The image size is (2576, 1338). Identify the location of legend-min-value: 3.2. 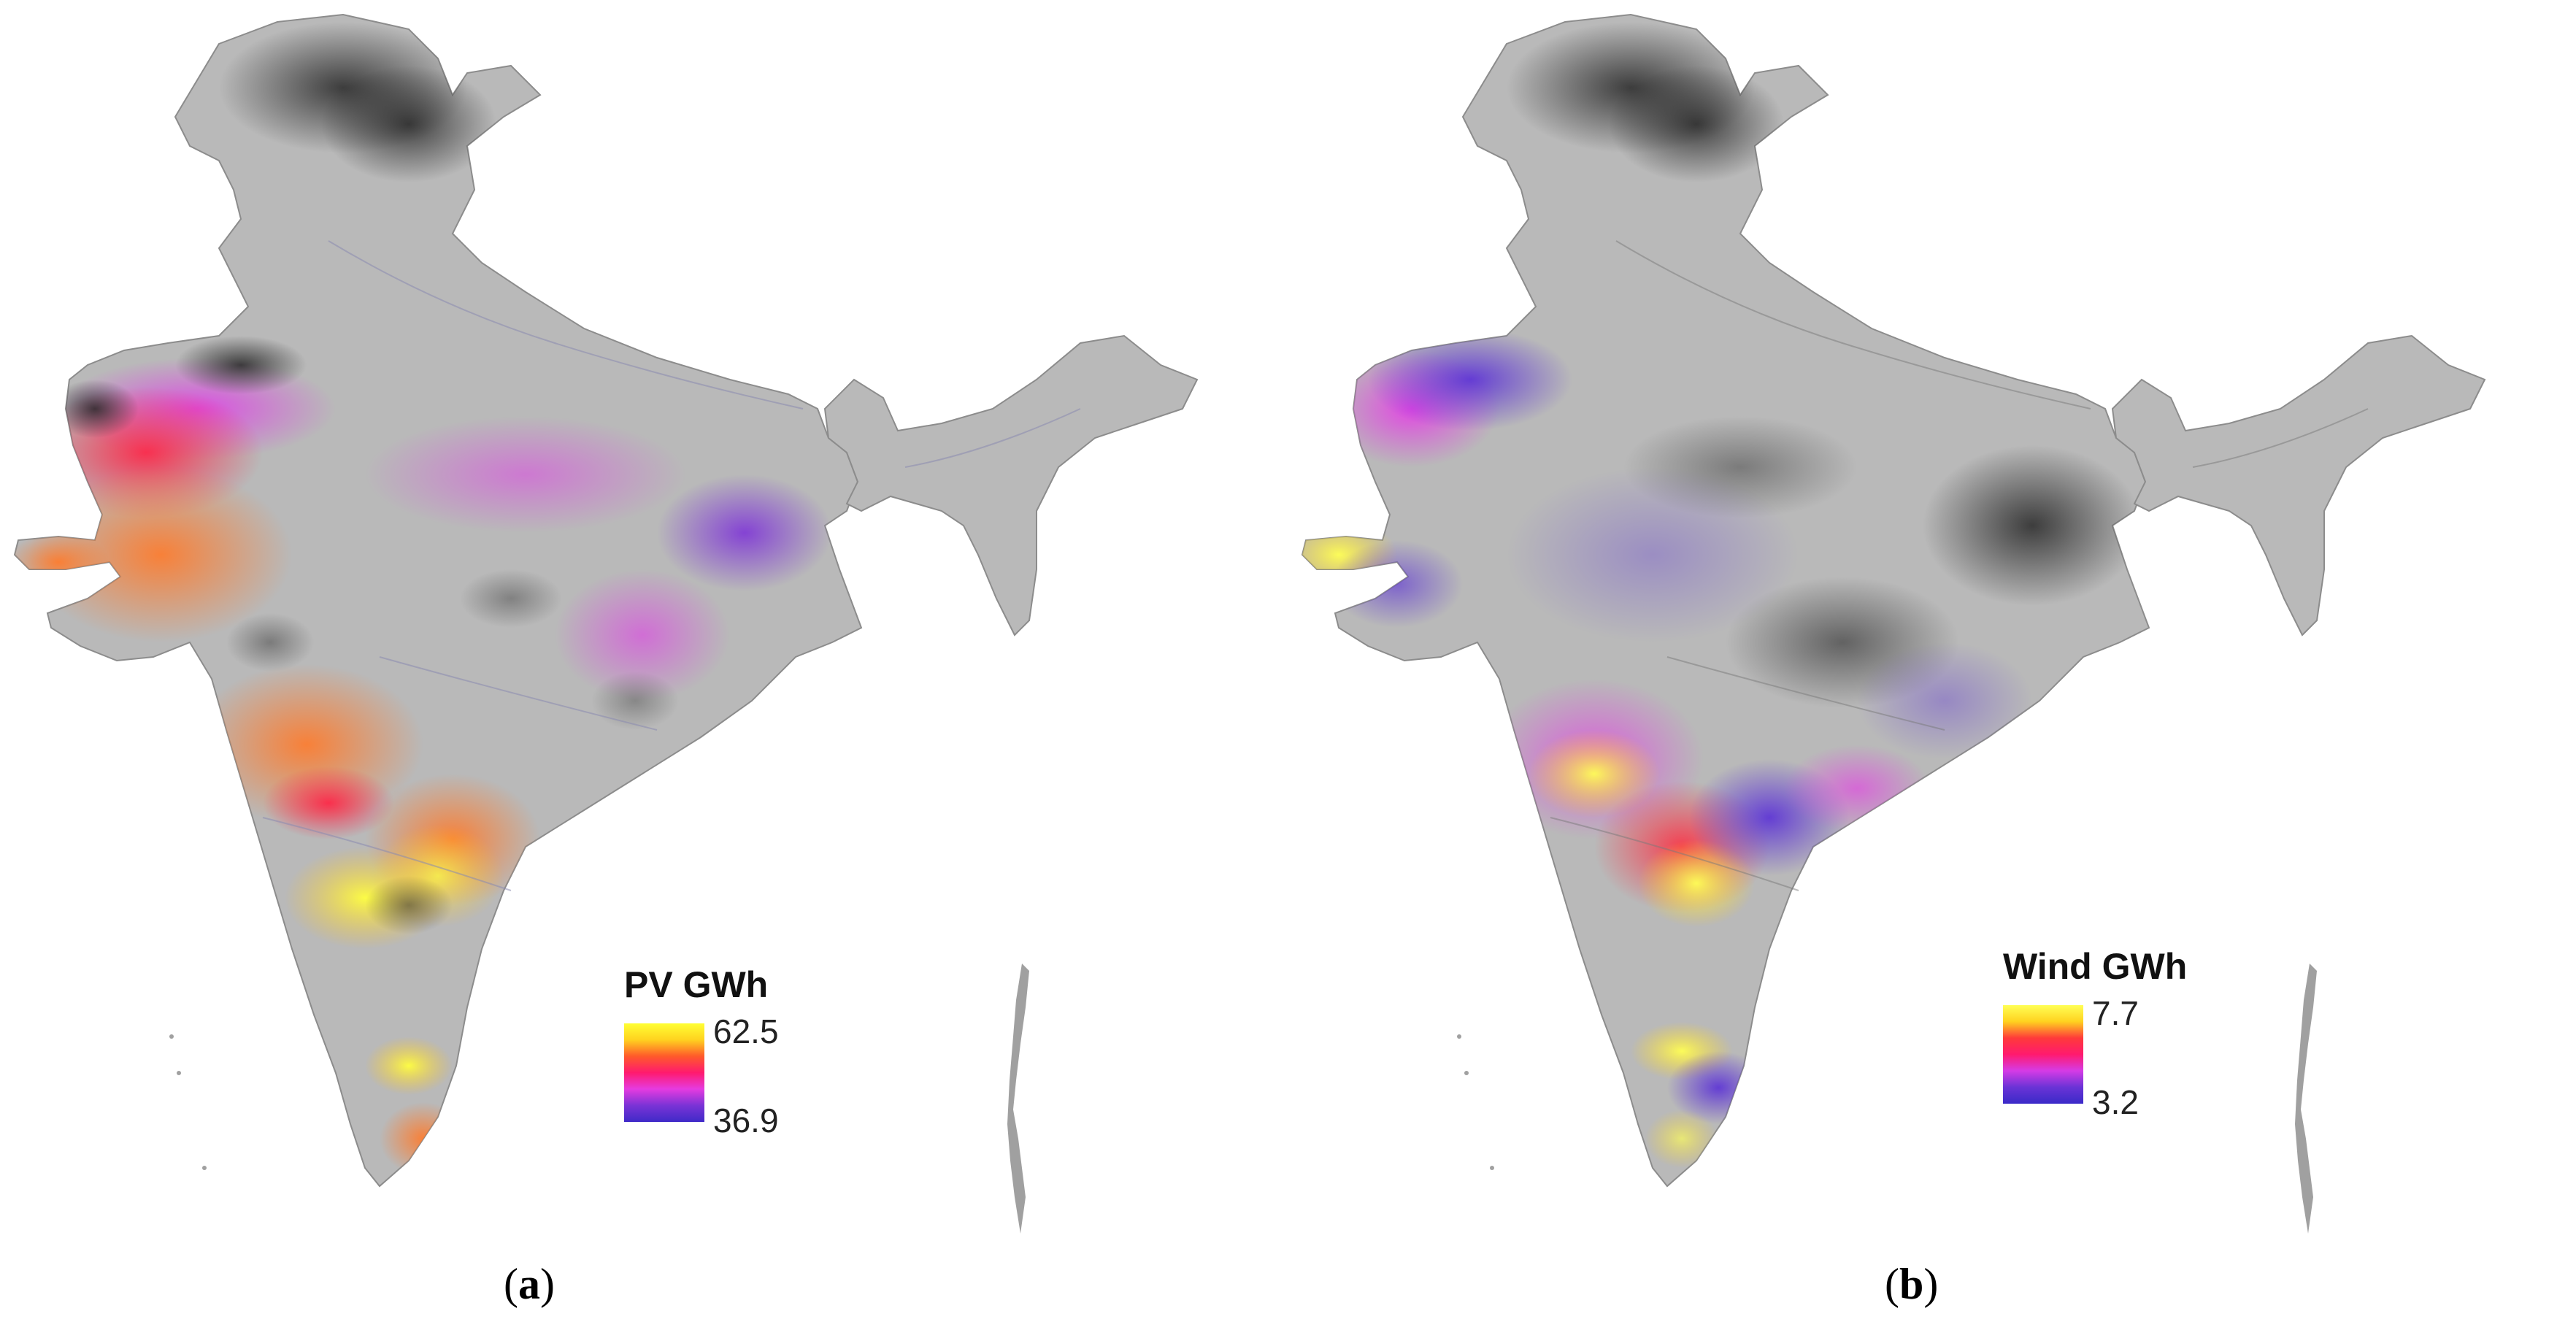
(2115, 1102).